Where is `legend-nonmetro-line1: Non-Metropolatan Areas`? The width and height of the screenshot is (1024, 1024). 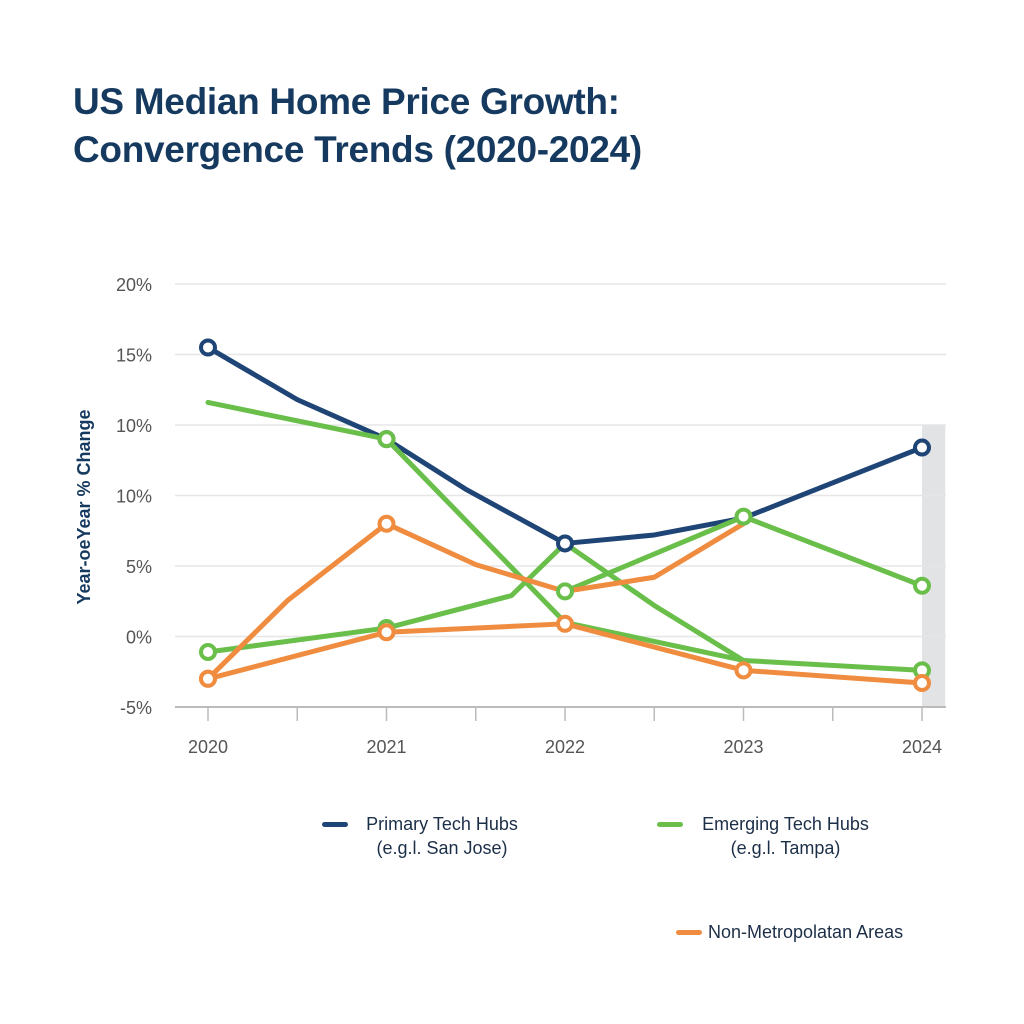
legend-nonmetro-line1: Non-Metropolatan Areas is located at coordinates (806, 932).